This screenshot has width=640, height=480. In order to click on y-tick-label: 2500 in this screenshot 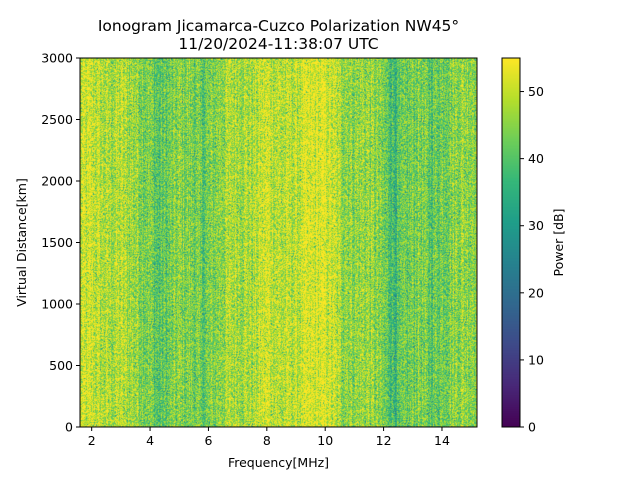, I will do `click(57, 119)`.